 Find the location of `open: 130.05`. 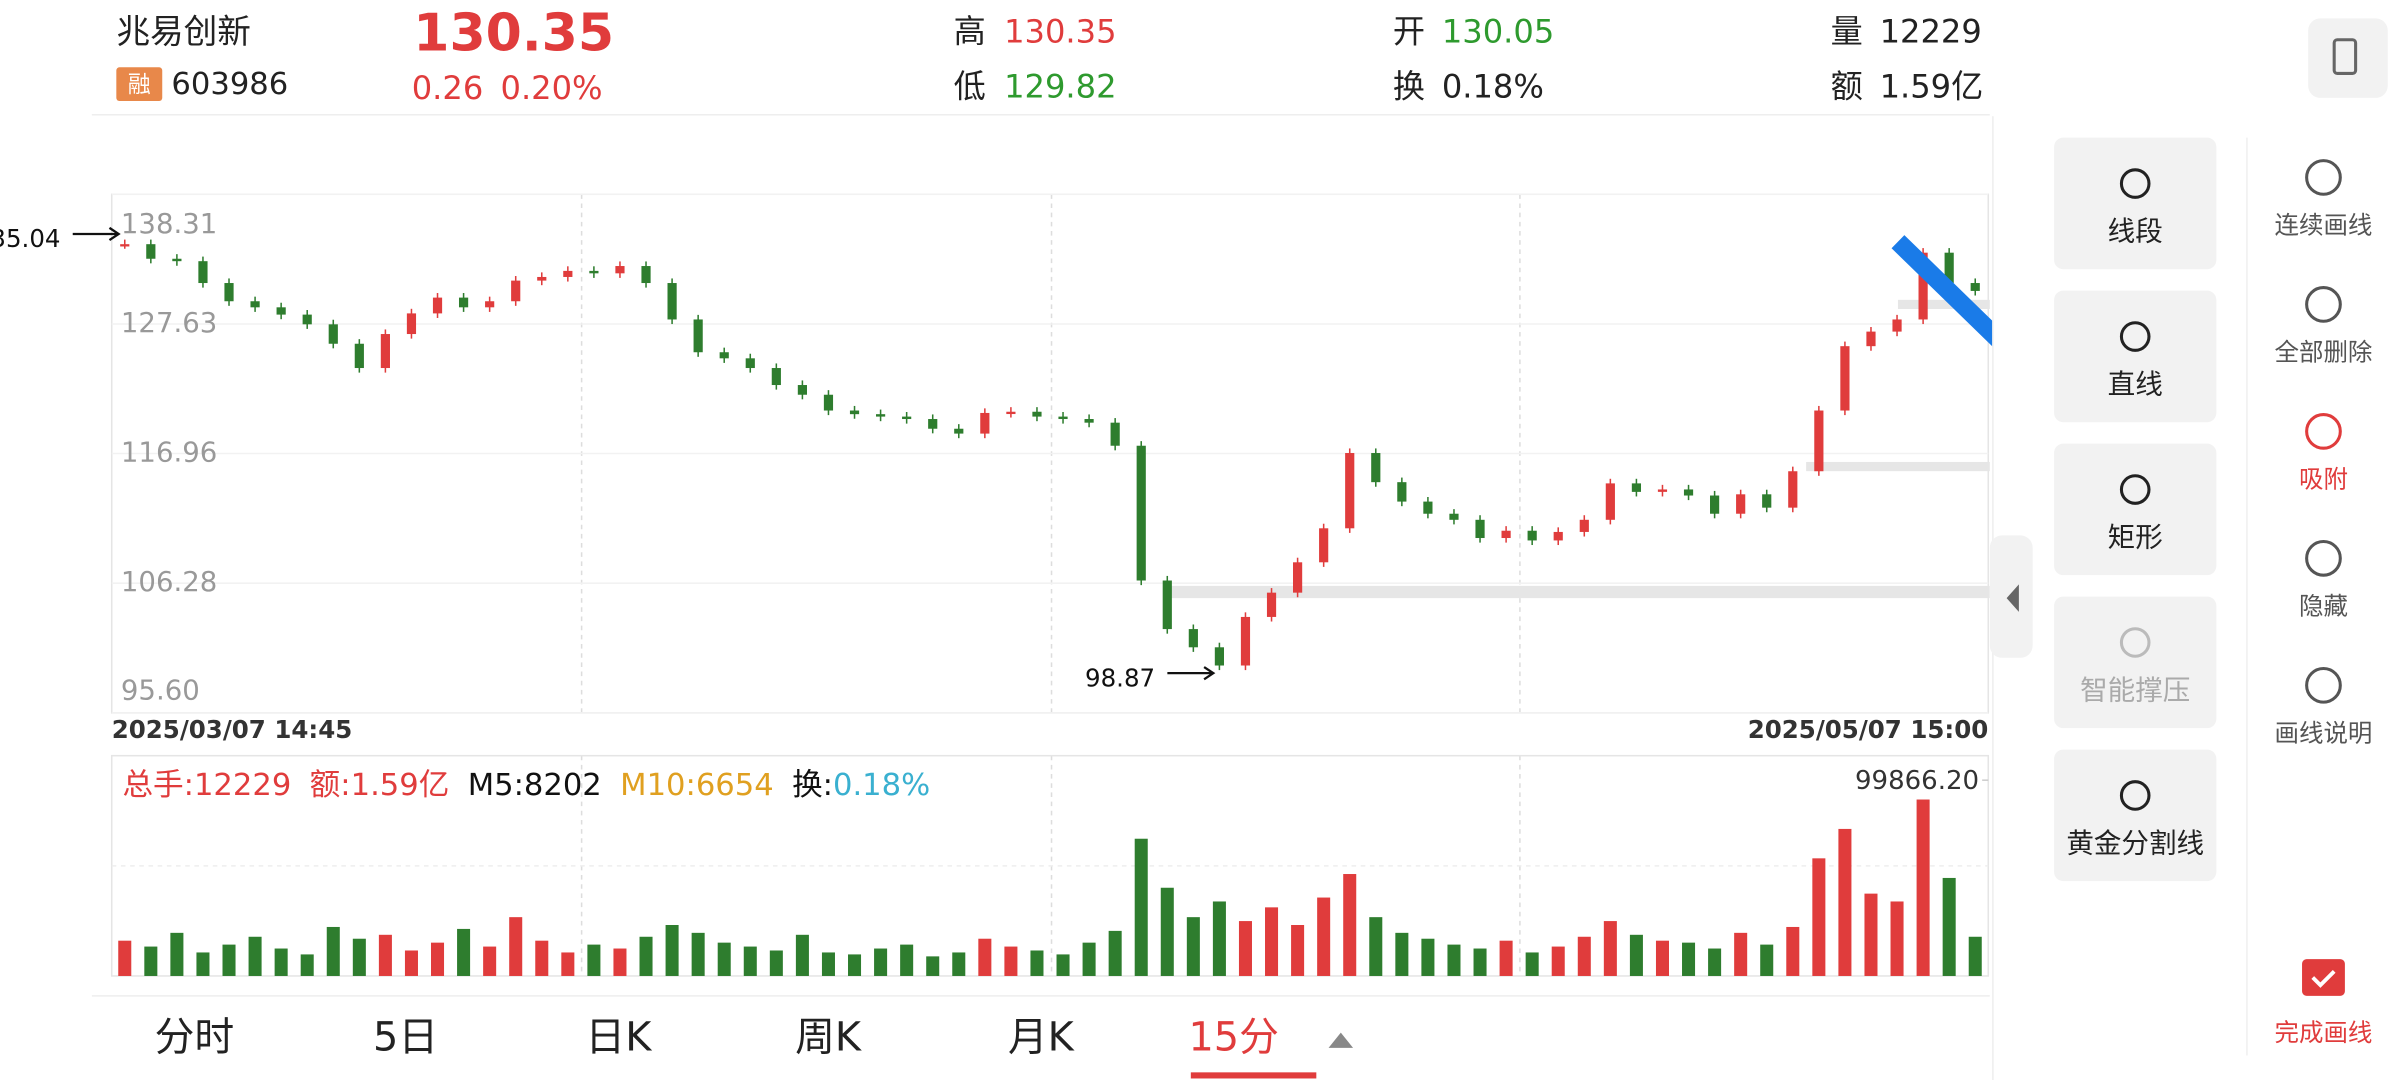

open: 130.05 is located at coordinates (1498, 32).